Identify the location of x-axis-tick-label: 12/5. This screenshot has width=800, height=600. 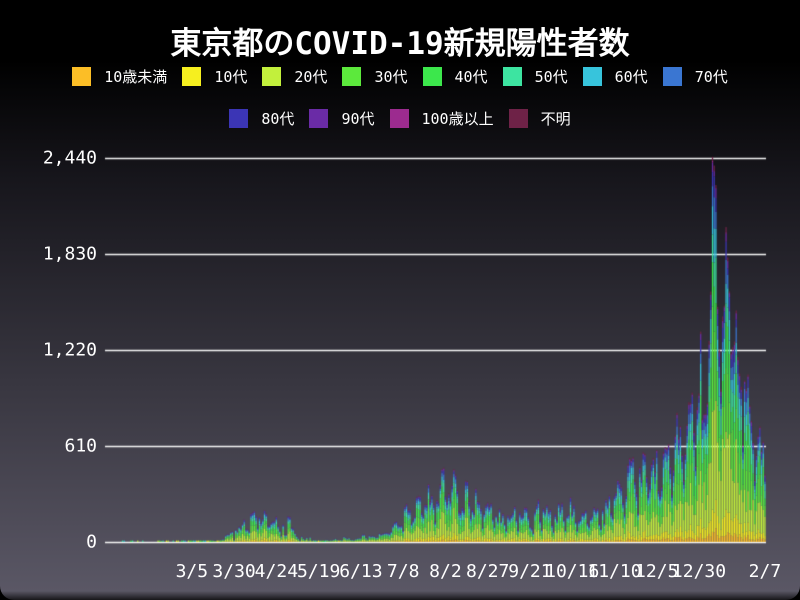
(657, 571).